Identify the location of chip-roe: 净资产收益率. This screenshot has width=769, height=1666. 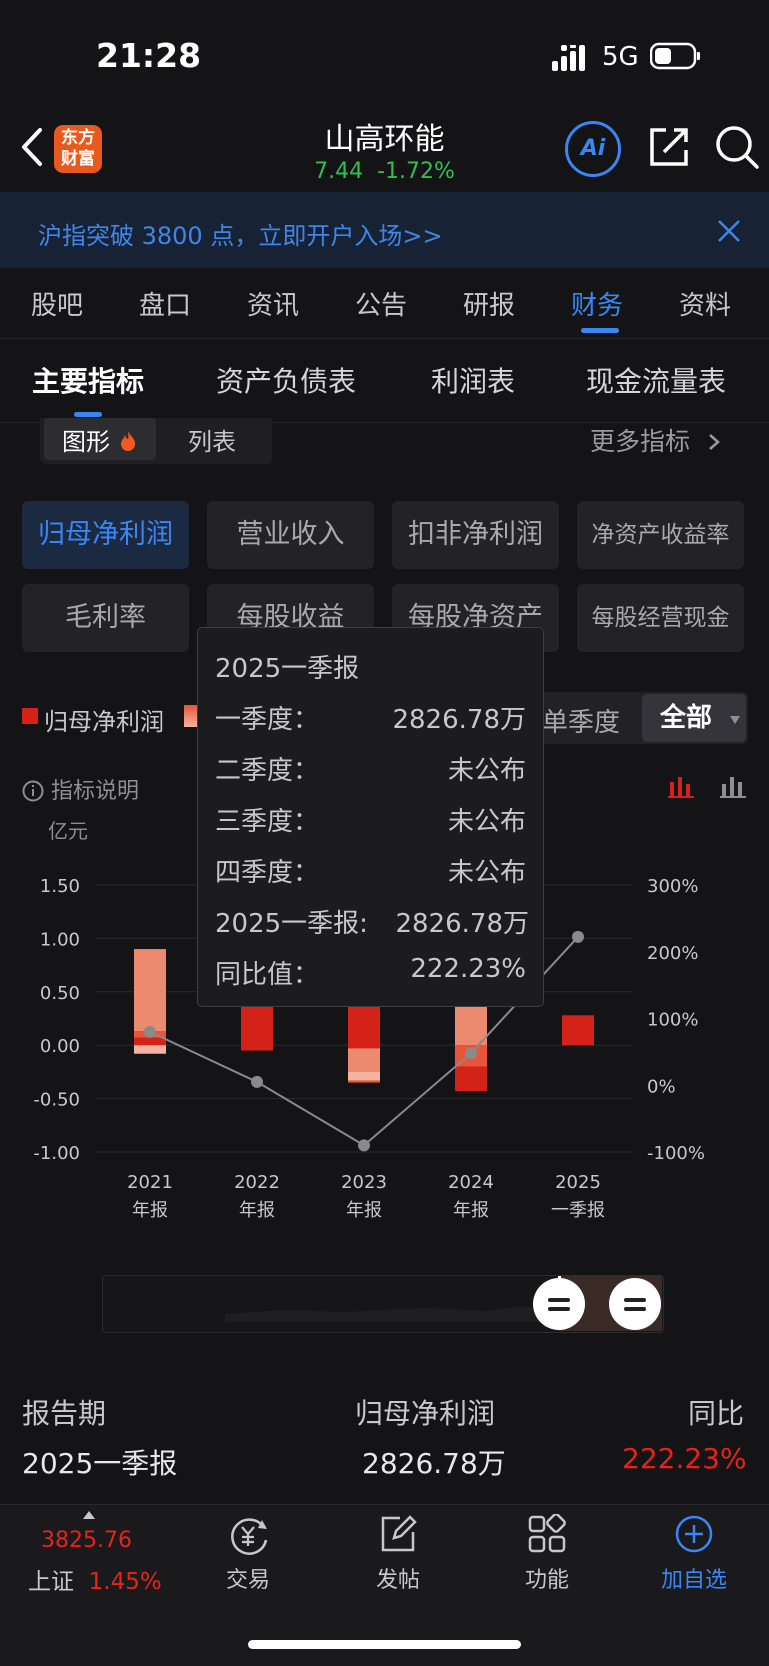
(660, 535).